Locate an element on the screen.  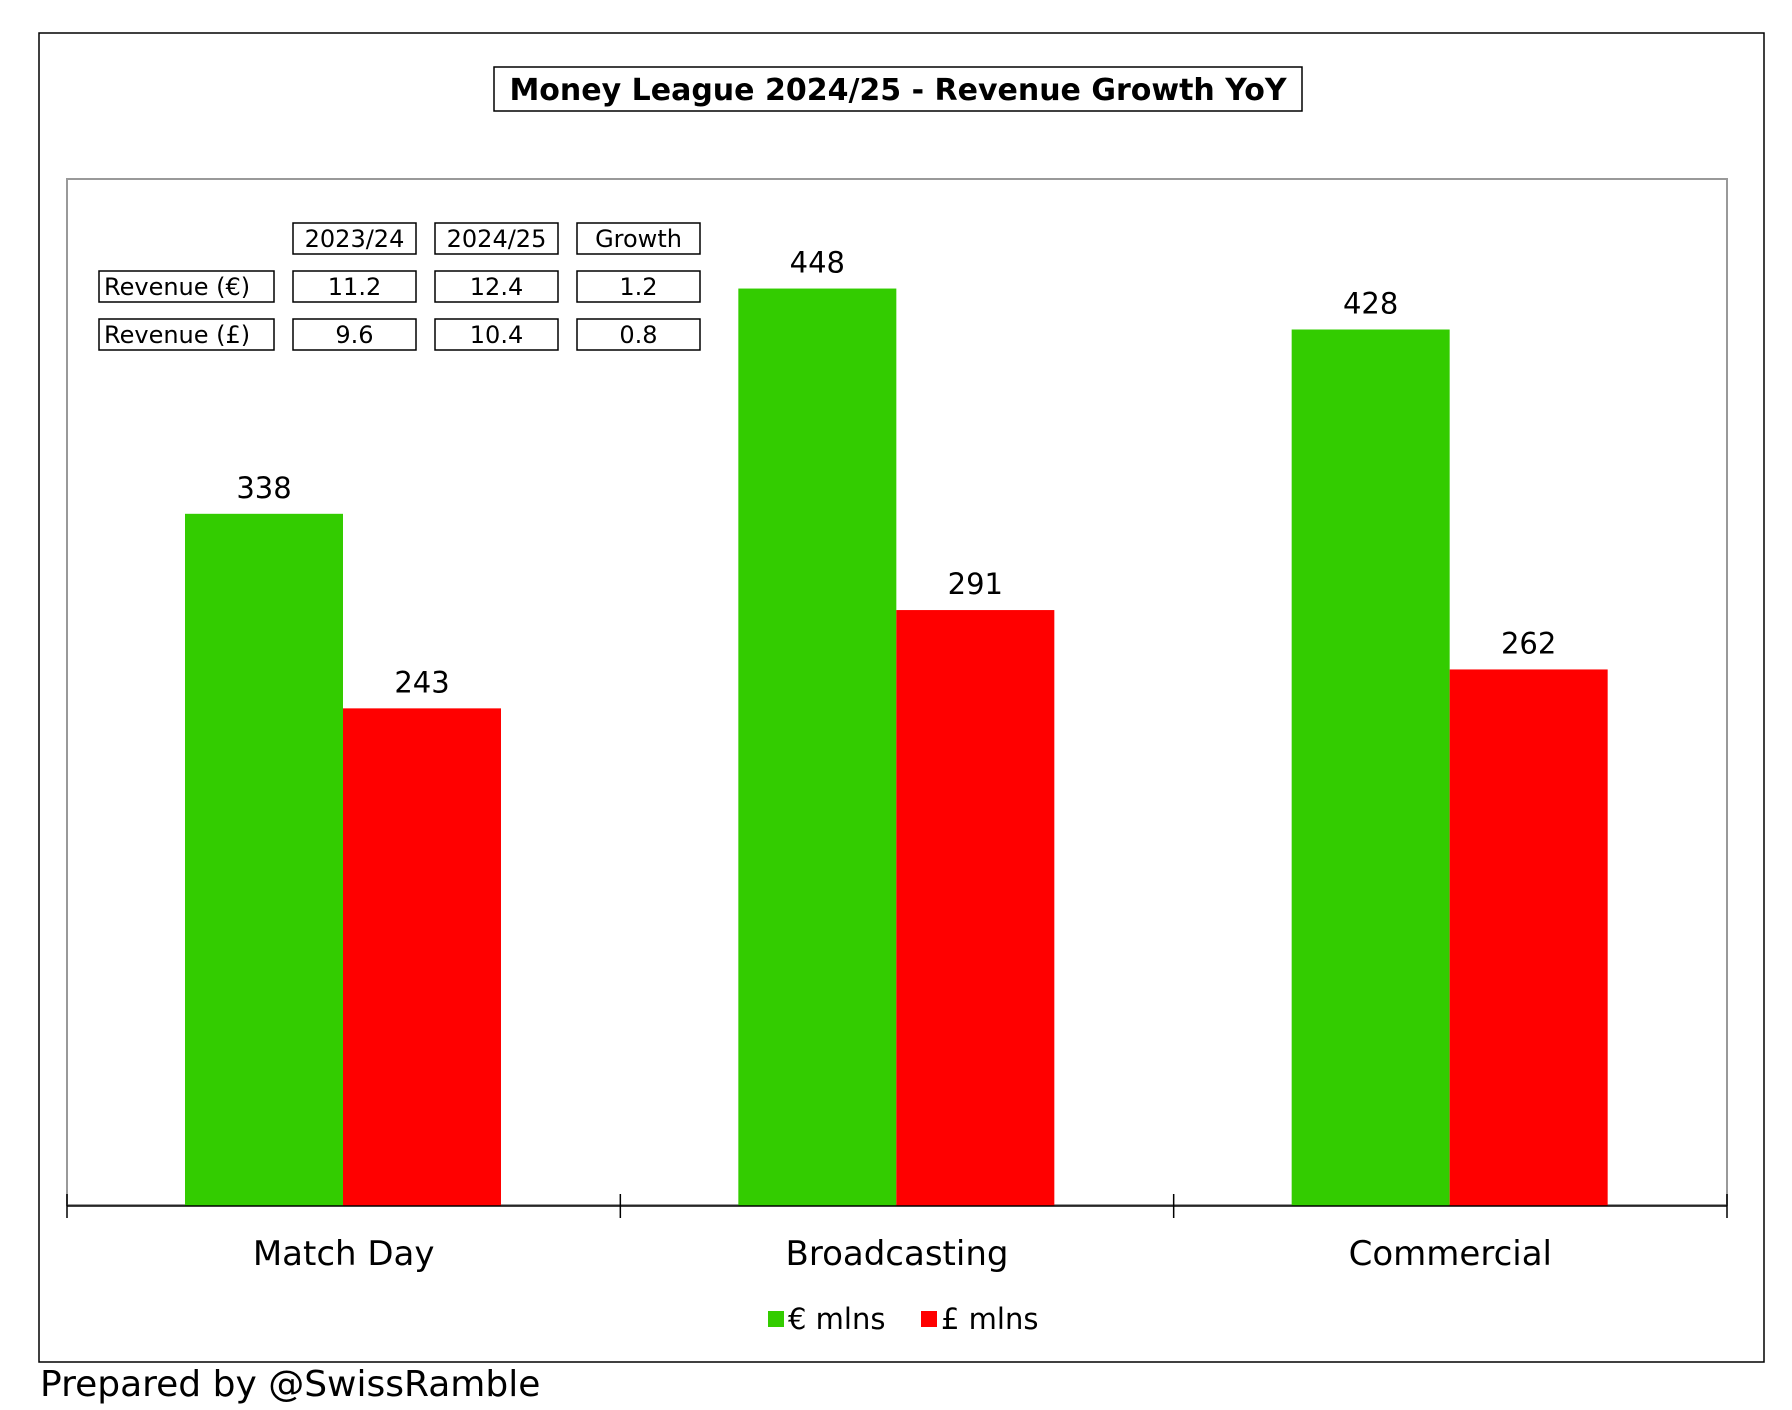
legend: € mlns £ mlns is located at coordinates (903, 1319).